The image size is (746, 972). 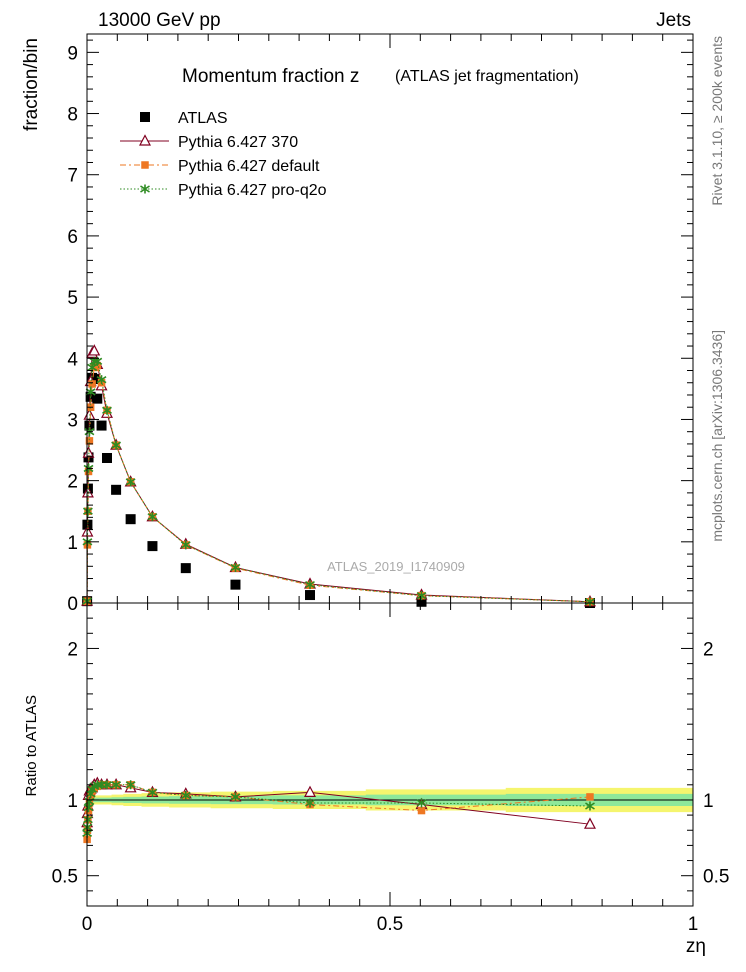 What do you see at coordinates (249, 166) in the screenshot?
I see `legend-label: Pythia 6.427 default` at bounding box center [249, 166].